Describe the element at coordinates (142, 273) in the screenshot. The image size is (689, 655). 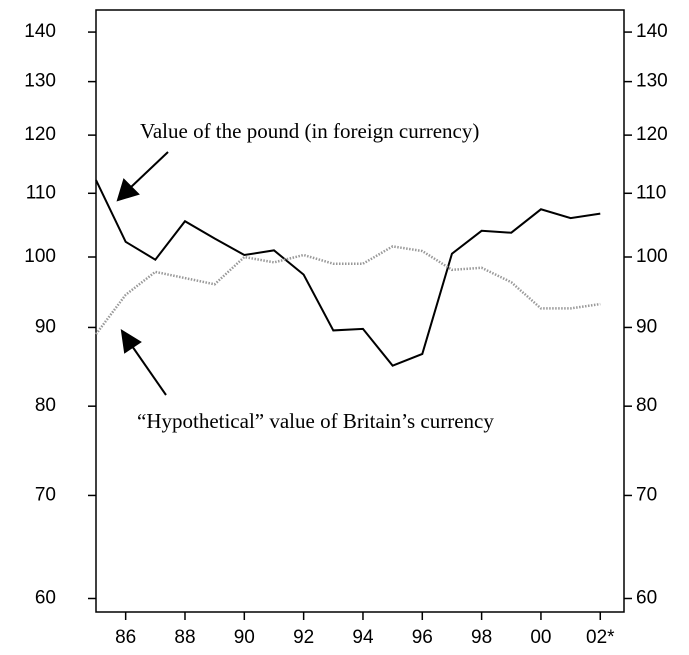
I see `arrows` at that location.